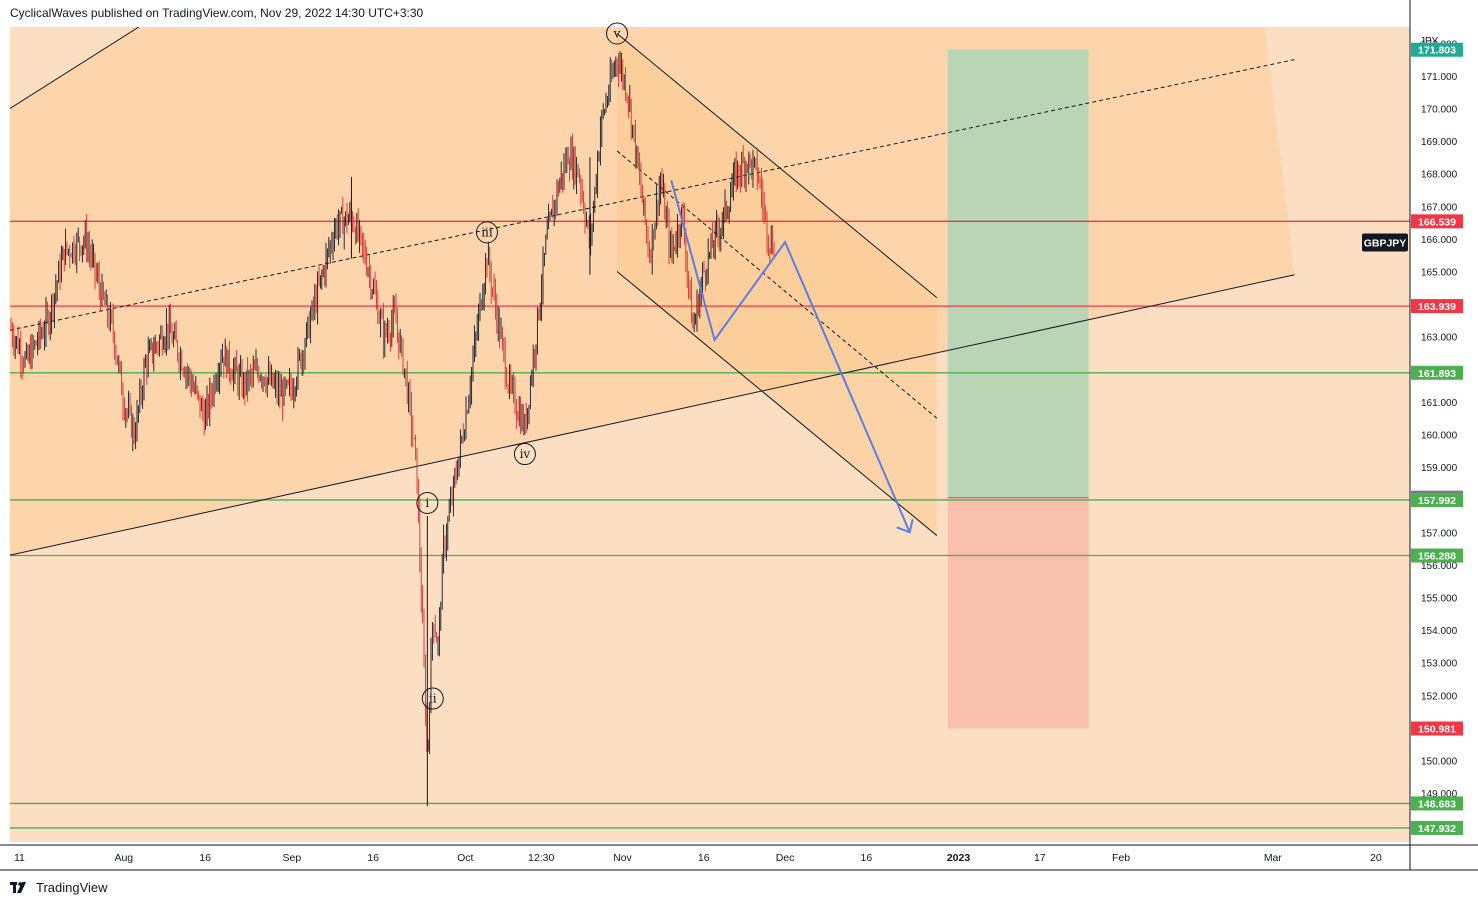  I want to click on x-tick-label: Dec, so click(785, 858).